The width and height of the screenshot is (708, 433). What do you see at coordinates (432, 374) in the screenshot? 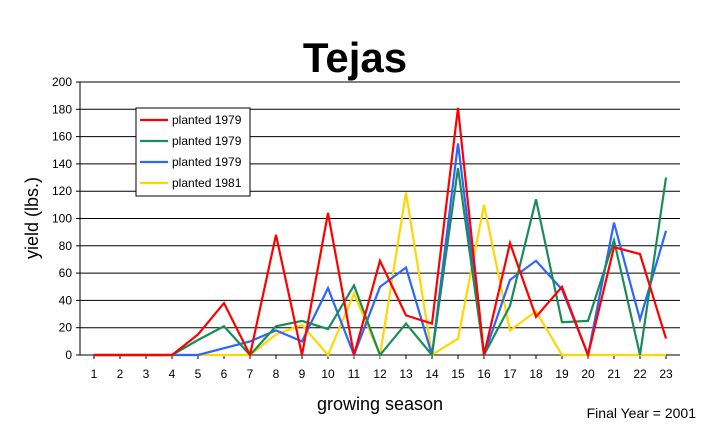
I see `x-tick-label: 14` at bounding box center [432, 374].